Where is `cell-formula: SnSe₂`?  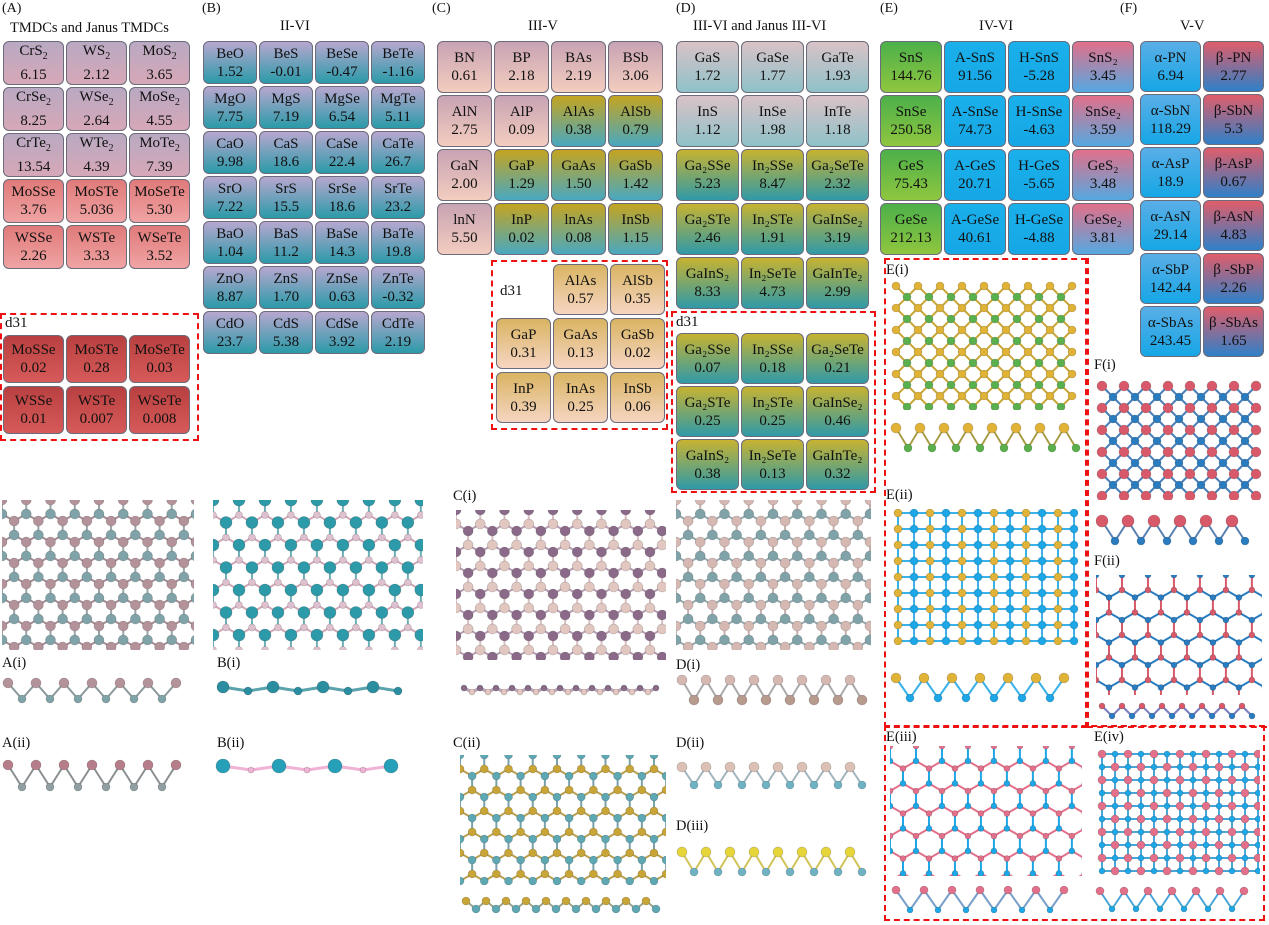
cell-formula: SnSe₂ is located at coordinates (1103, 112).